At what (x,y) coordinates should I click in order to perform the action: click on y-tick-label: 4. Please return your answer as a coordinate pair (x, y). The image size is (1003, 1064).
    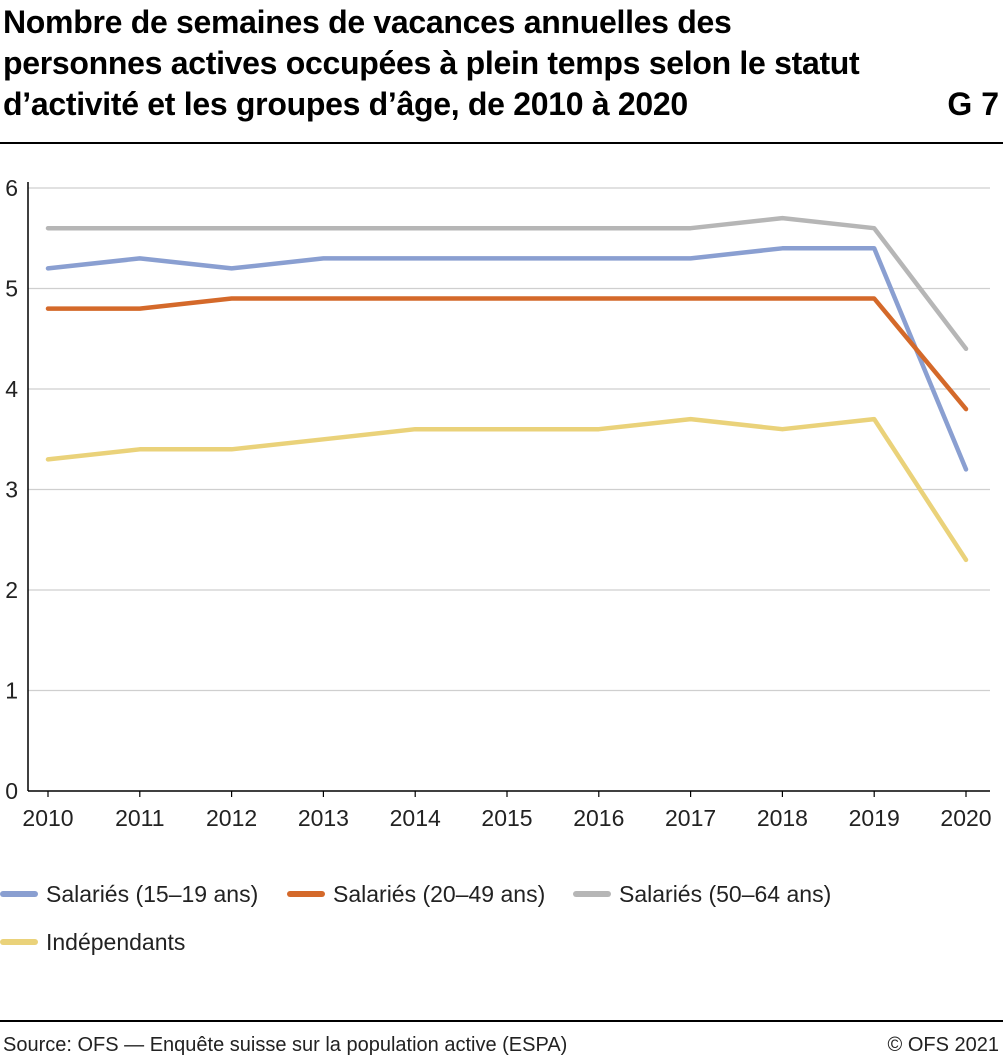
    Looking at the image, I should click on (11, 389).